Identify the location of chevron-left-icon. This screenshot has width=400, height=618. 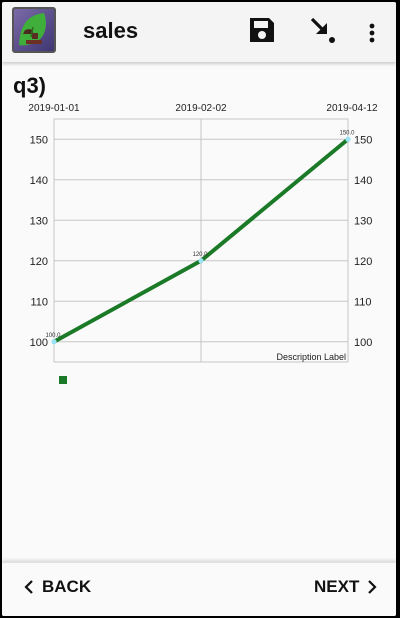
(28, 587).